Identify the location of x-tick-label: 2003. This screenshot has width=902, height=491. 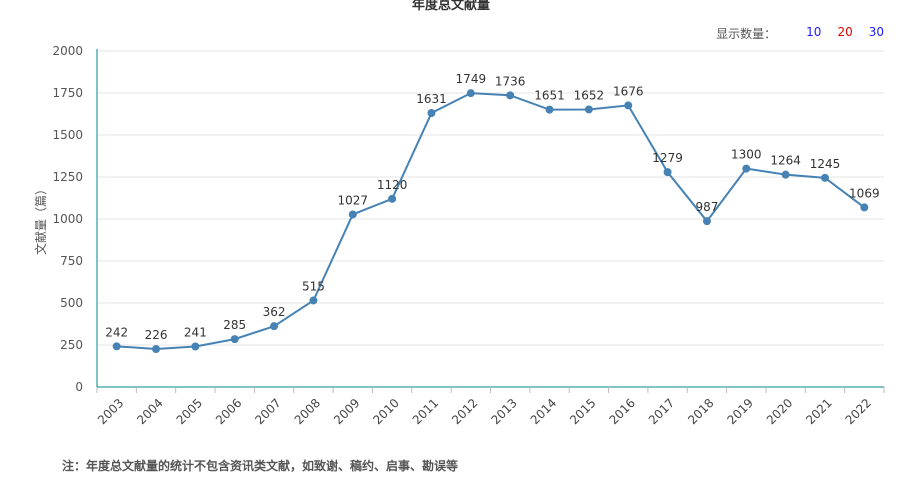
(110, 411).